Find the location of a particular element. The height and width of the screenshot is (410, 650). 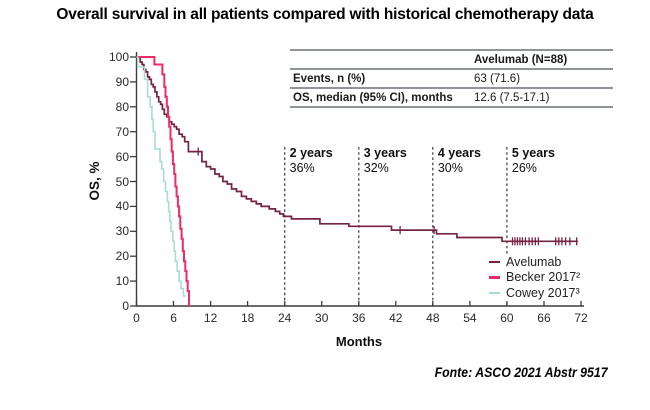

milestone-label: 4 years 30% is located at coordinates (459, 161).